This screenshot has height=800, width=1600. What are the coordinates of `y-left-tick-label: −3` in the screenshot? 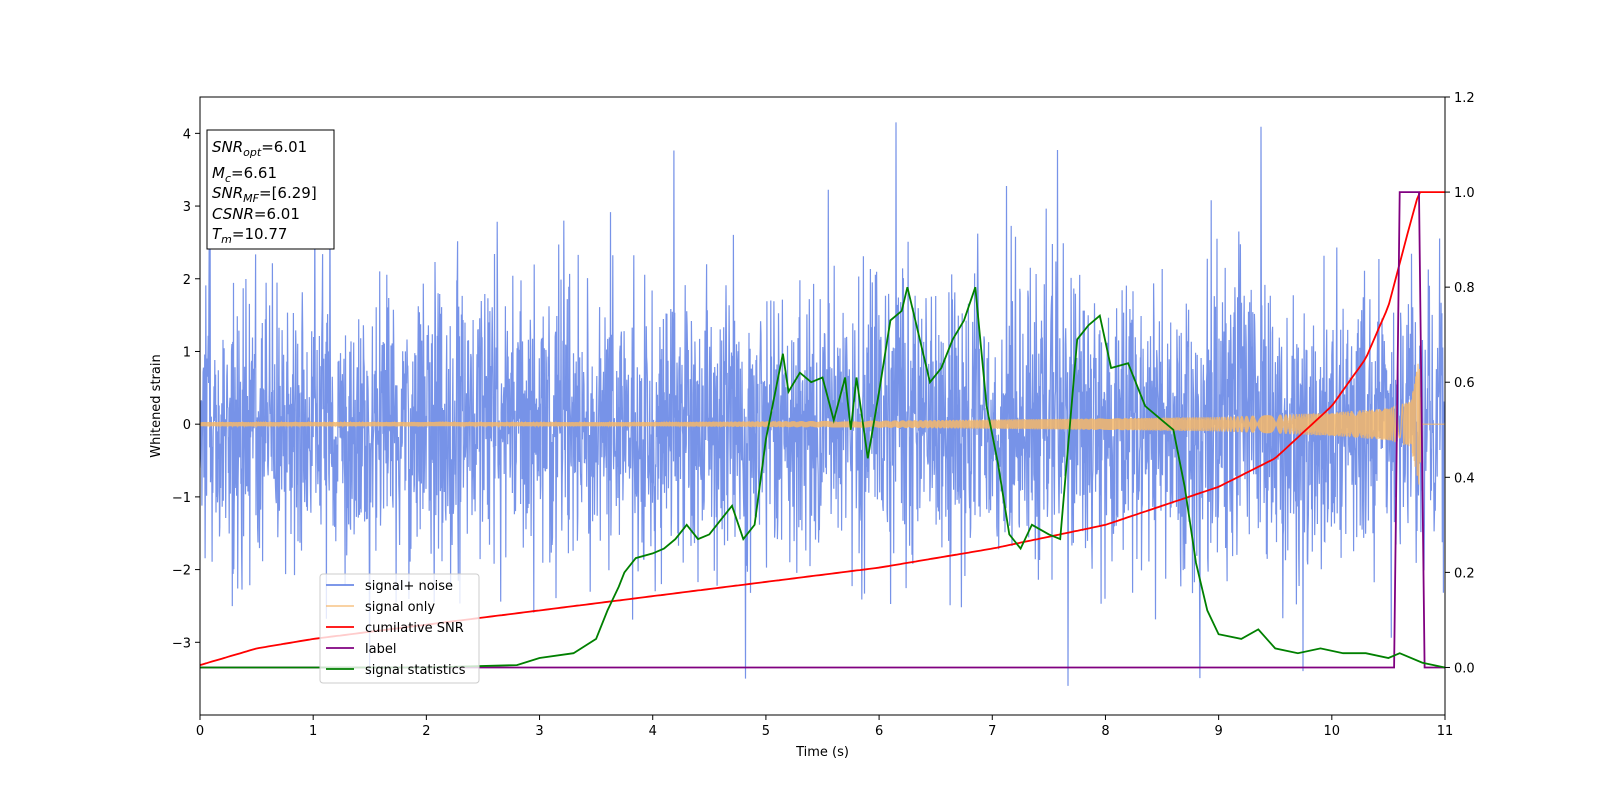 It's located at (181, 643).